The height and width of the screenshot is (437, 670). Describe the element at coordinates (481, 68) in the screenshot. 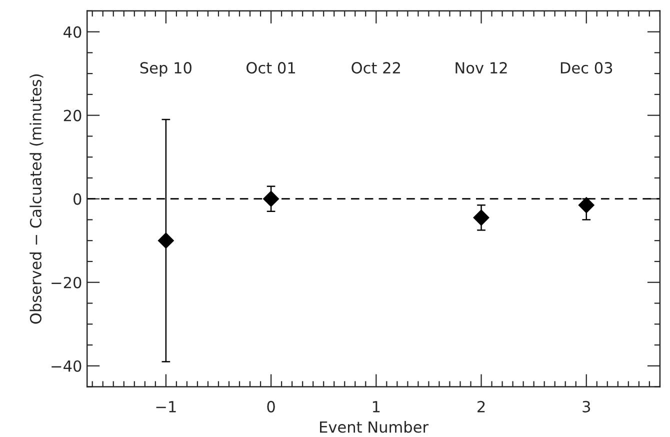

I see `annotation: Nov 12` at that location.